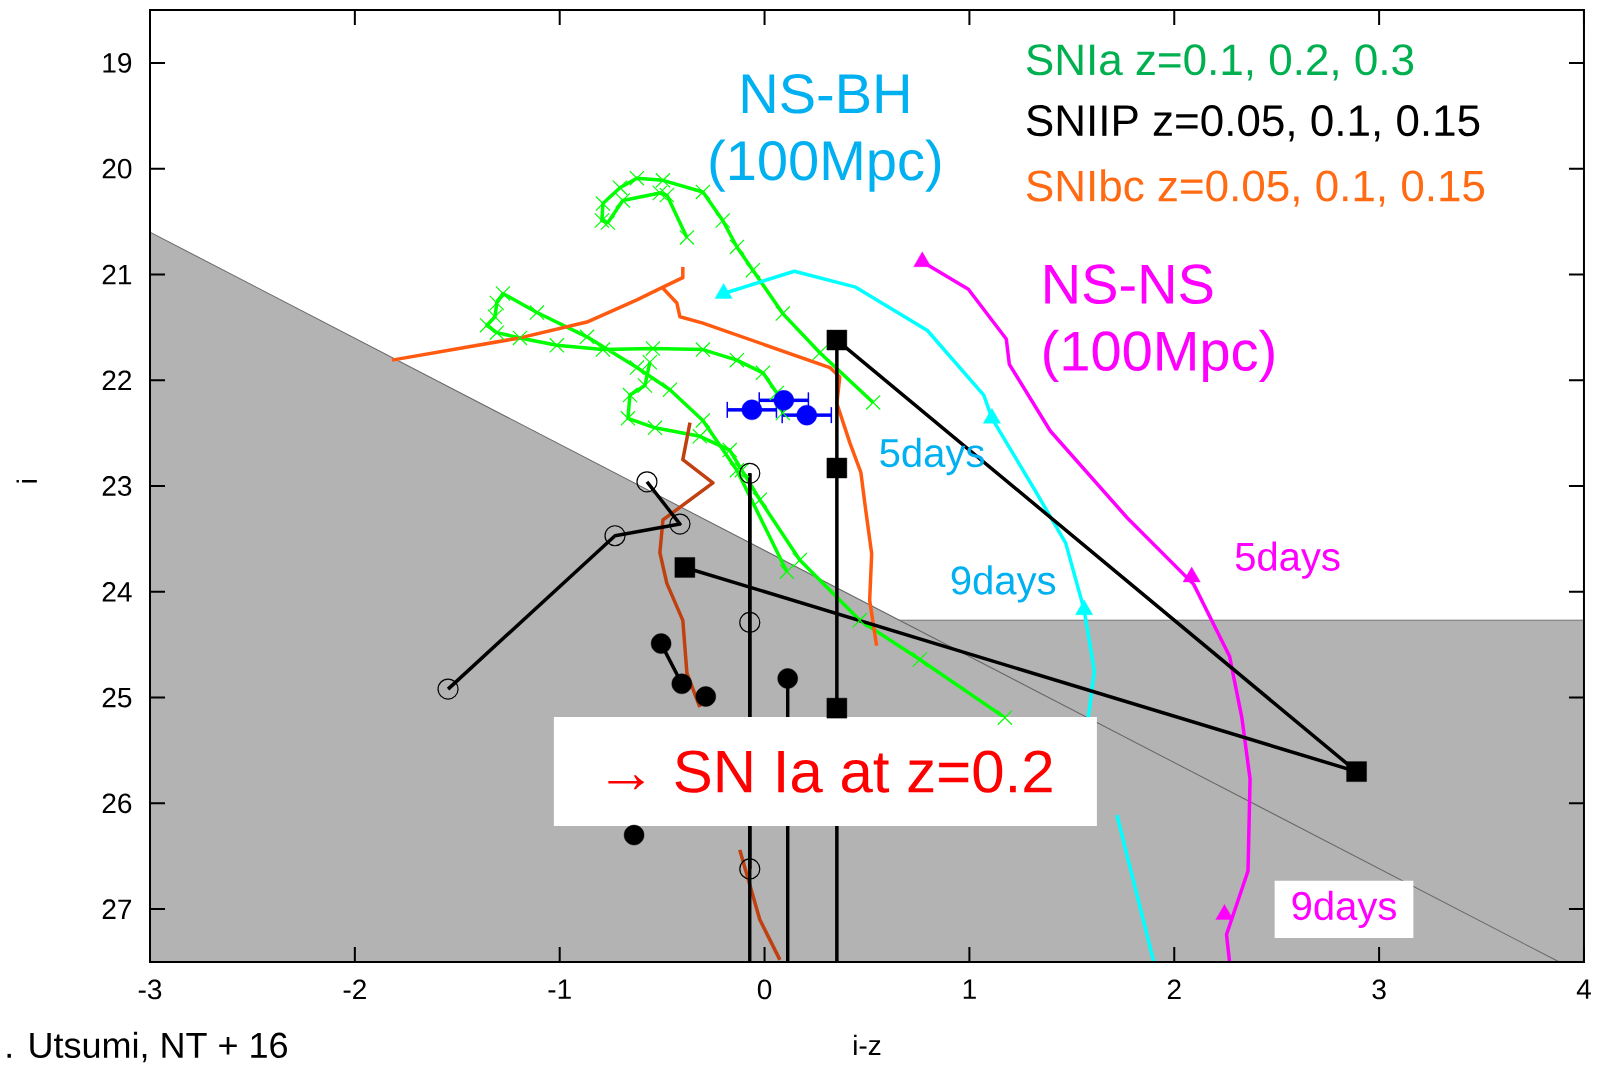 Image resolution: width=1608 pixels, height=1065 pixels. What do you see at coordinates (150, 989) in the screenshot?
I see `x-tick-label: -3` at bounding box center [150, 989].